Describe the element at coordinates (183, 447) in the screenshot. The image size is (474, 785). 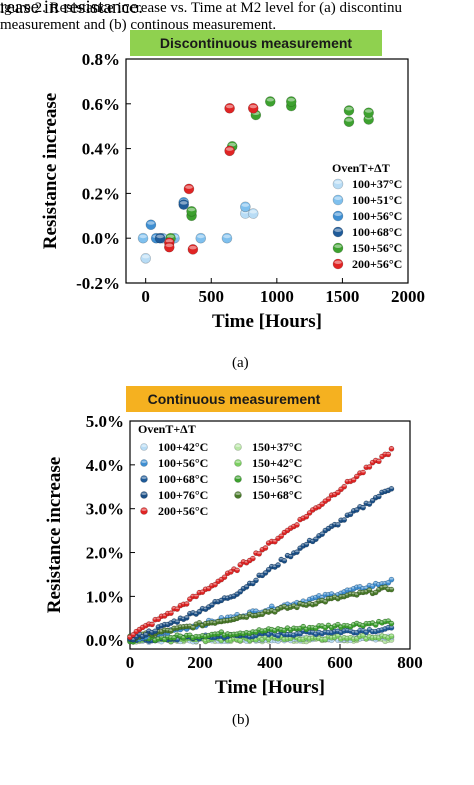
I see `legend-label: 100+42°C` at that location.